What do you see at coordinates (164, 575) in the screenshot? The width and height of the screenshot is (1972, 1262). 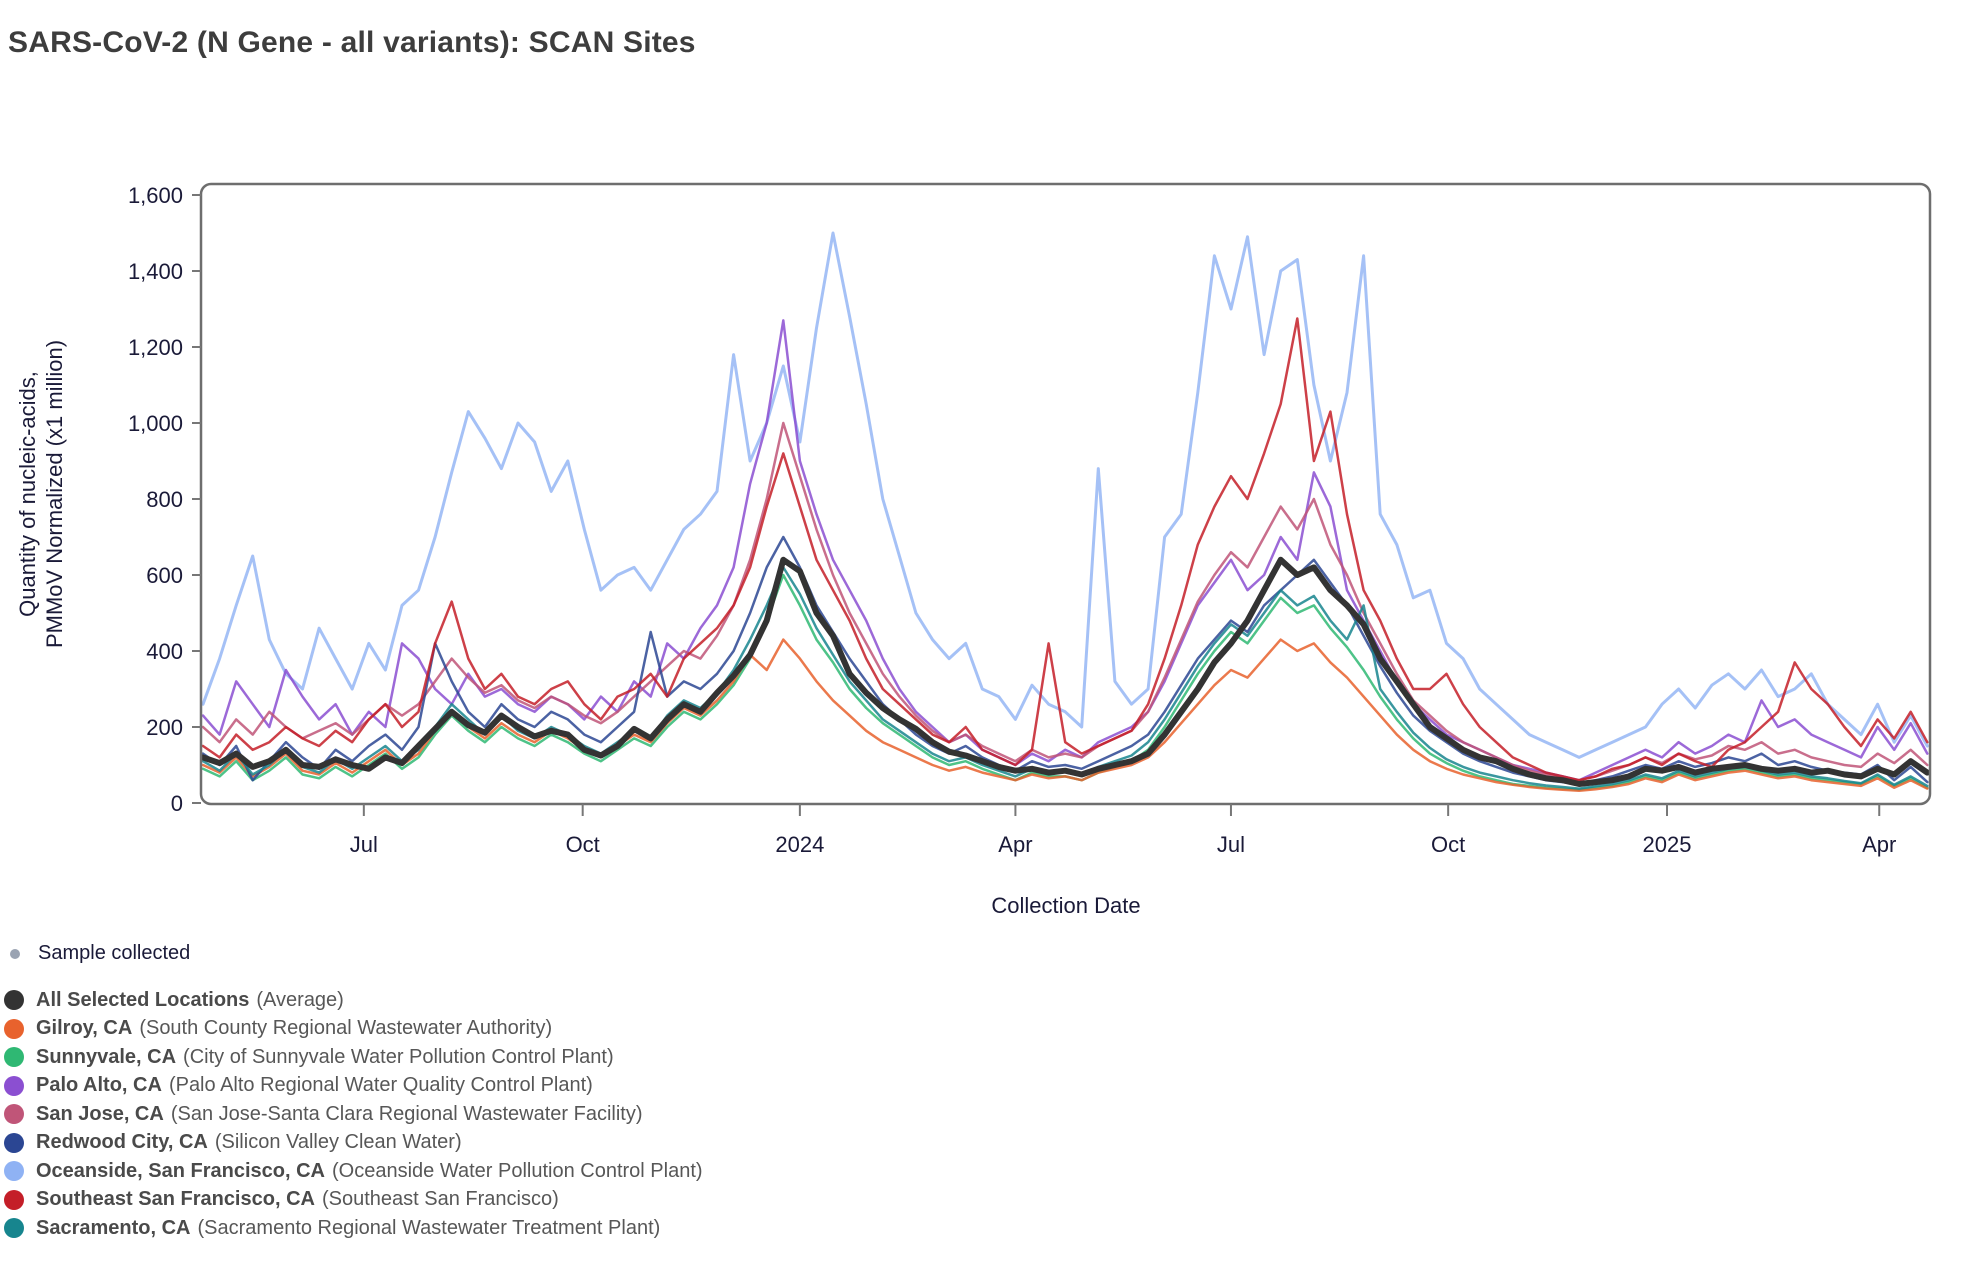 I see `y-tick-label: 600` at bounding box center [164, 575].